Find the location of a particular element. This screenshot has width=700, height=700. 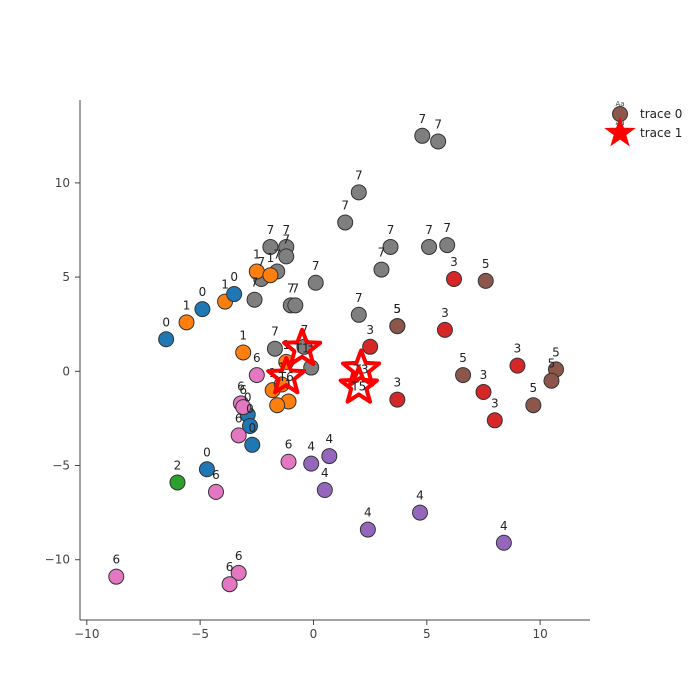

legend-item-trace-0: Aa trace 0 is located at coordinates (647, 111).